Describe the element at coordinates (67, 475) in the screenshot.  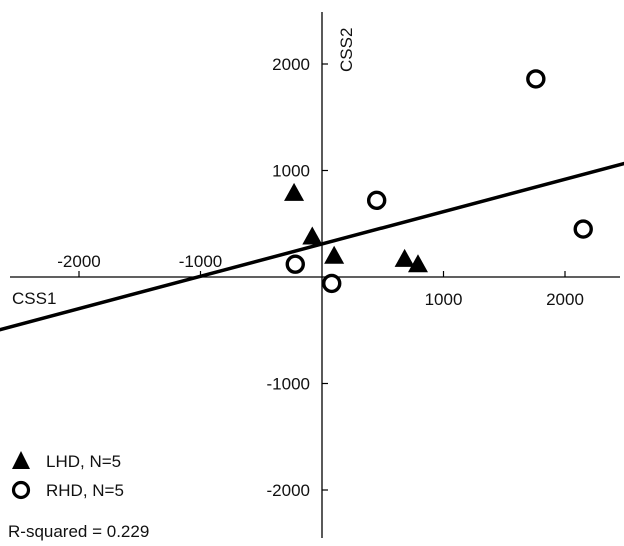
I see `legend: LHD, N=5 RHD, N=5` at that location.